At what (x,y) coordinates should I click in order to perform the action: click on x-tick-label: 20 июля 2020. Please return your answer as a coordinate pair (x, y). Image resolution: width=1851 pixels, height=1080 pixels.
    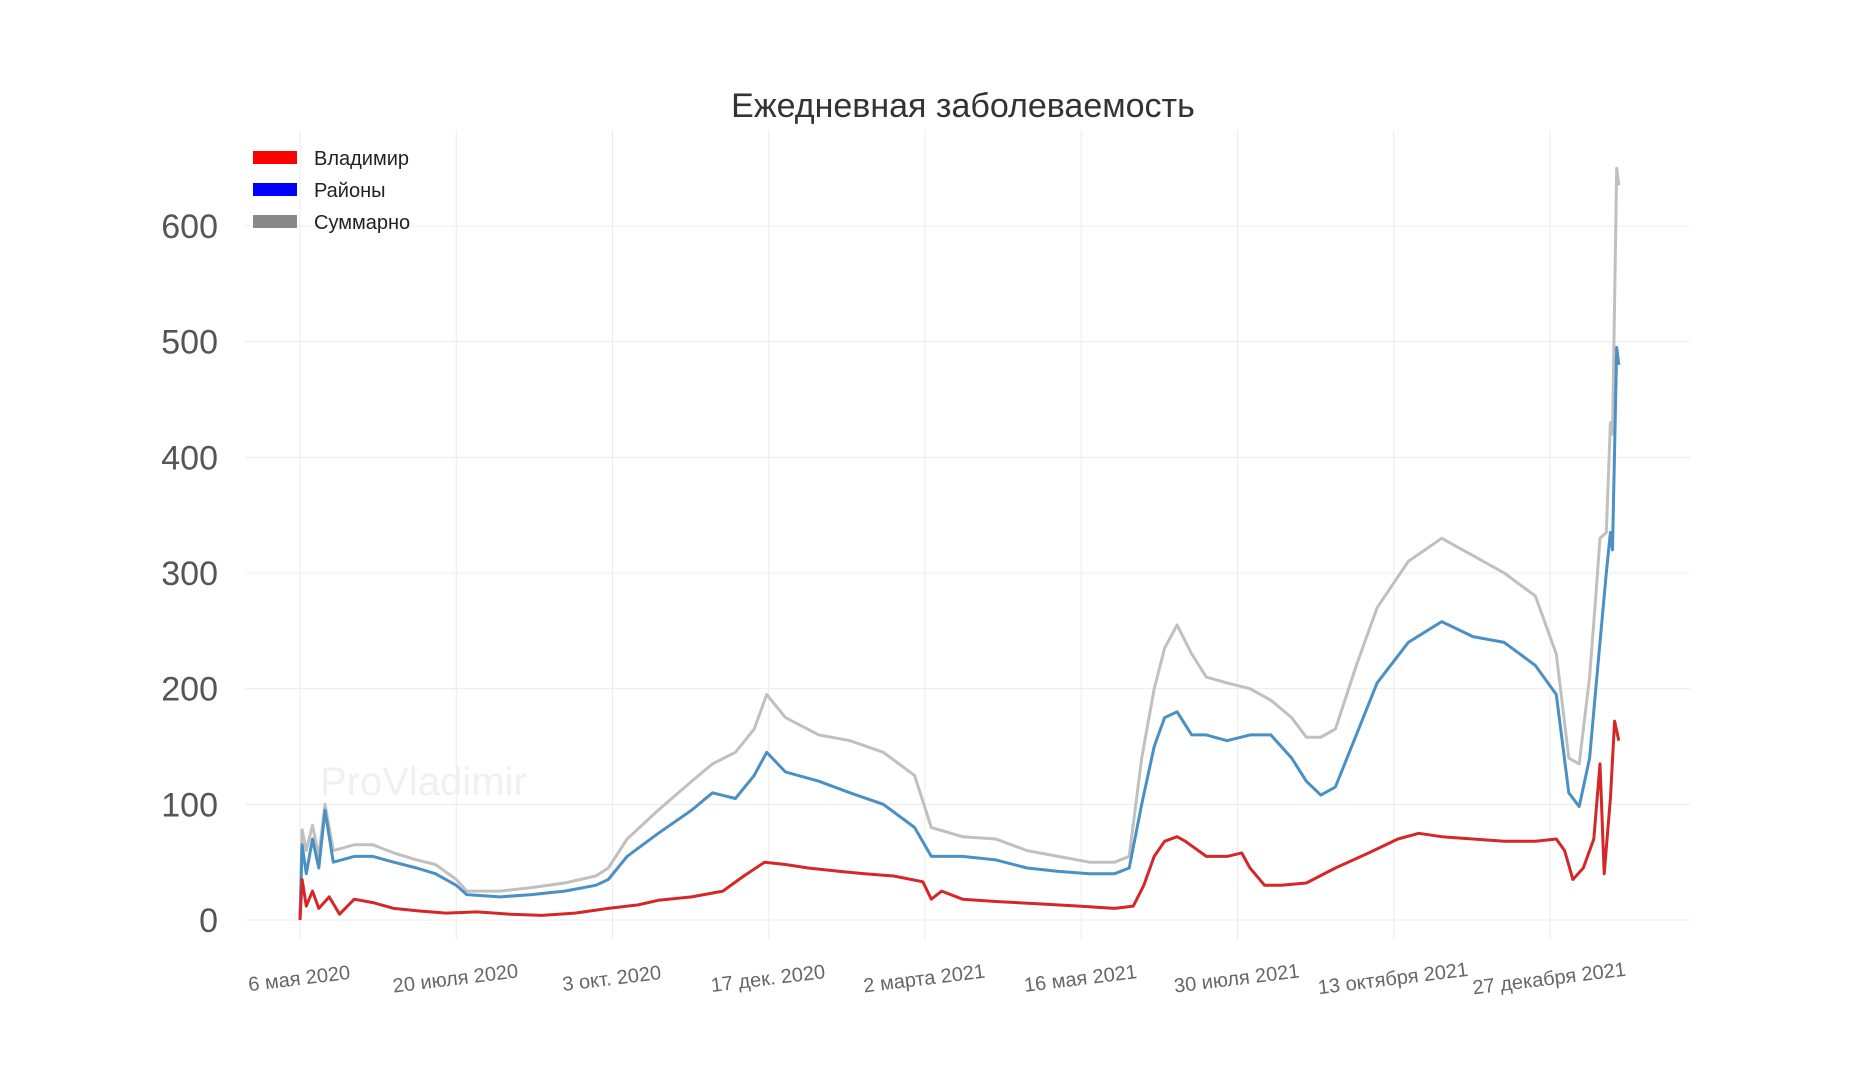
    Looking at the image, I should click on (456, 978).